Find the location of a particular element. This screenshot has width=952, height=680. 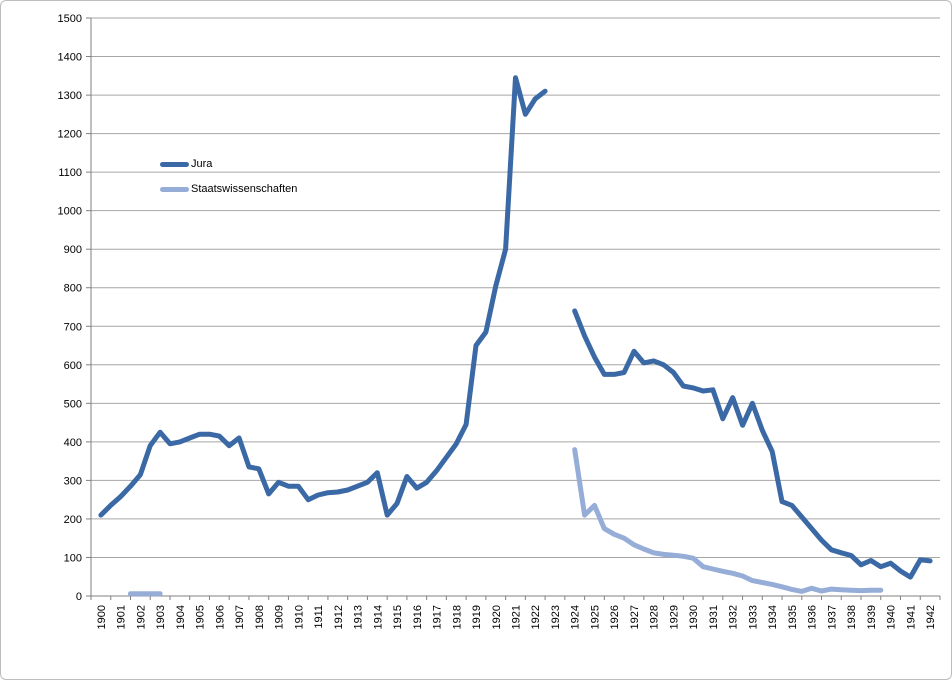

x-tick-label: 1901 is located at coordinates (122, 617).